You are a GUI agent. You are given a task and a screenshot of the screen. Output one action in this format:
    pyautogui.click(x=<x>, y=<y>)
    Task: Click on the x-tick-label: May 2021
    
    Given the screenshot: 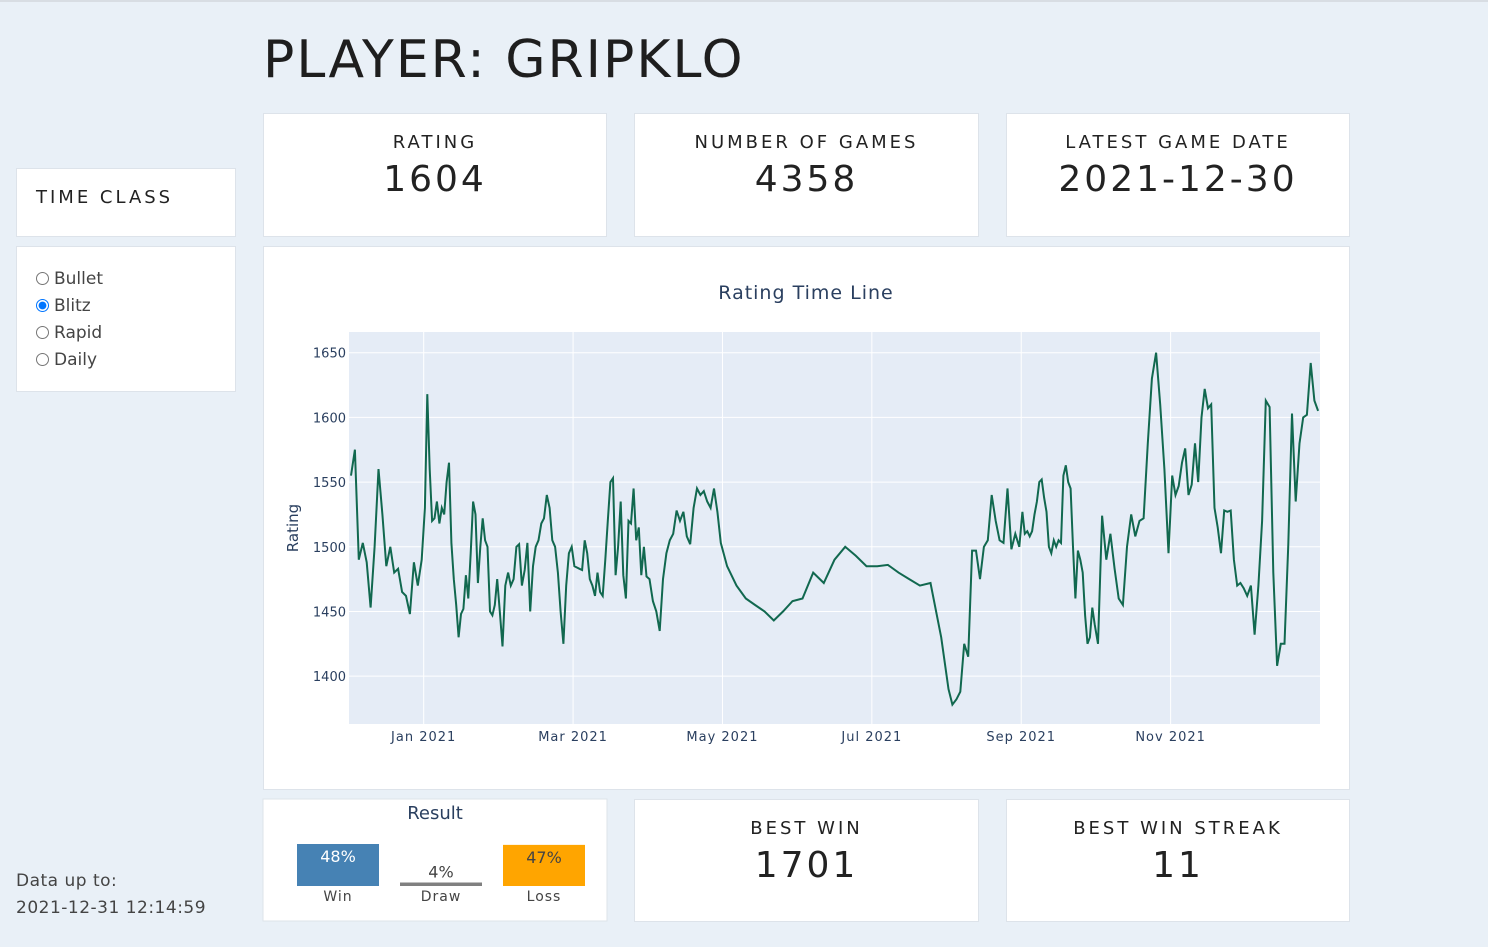 What is the action you would take?
    pyautogui.click(x=722, y=737)
    